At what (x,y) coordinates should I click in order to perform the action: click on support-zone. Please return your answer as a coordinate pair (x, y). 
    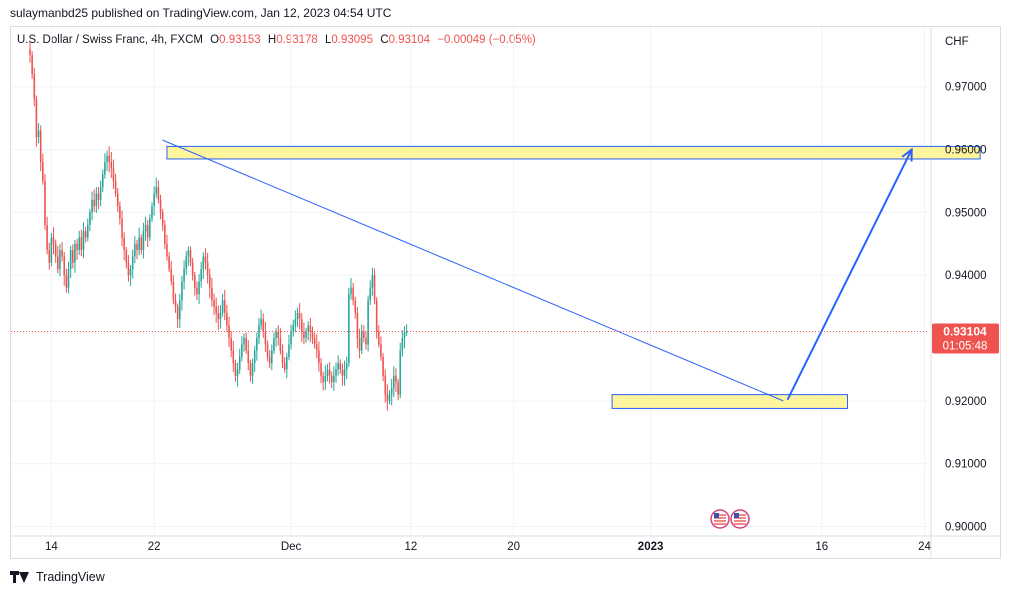
    Looking at the image, I should click on (729, 401).